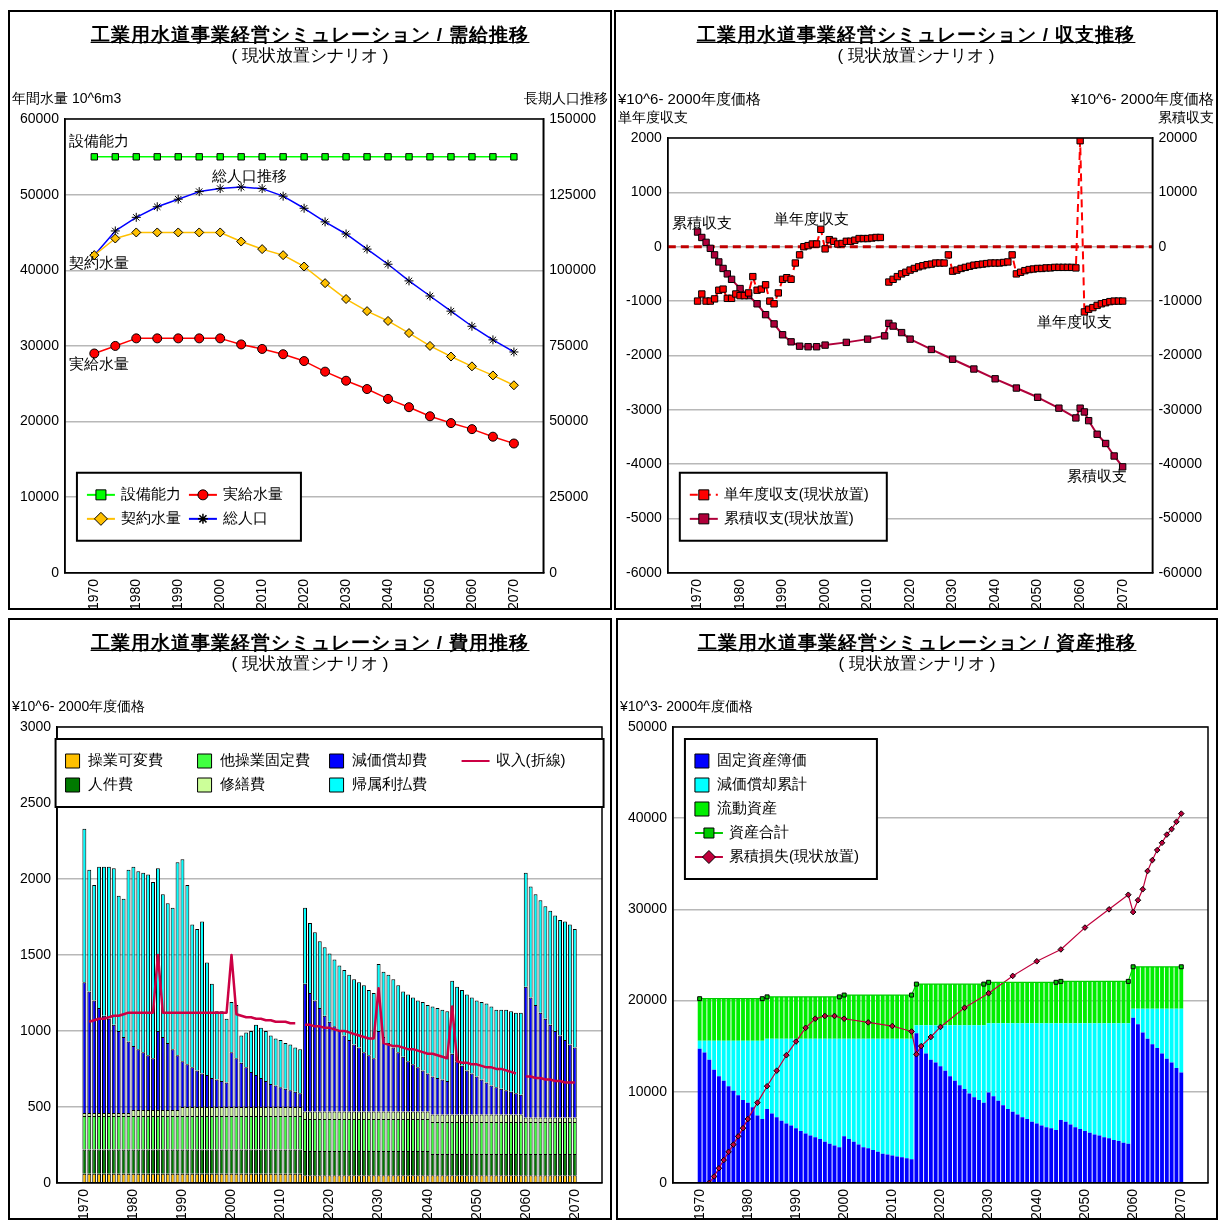 Image resolution: width=1218 pixels, height=1220 pixels. What do you see at coordinates (917, 643) in the screenshot?
I see `chart-title: 工業用水道事業経営シミュレーション / 資産推移` at bounding box center [917, 643].